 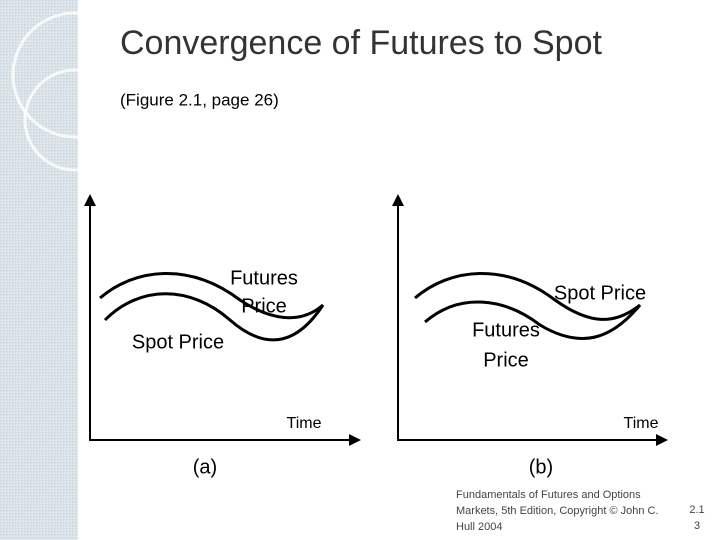 What do you see at coordinates (541, 467) in the screenshot?
I see `panel-caption: (b)` at bounding box center [541, 467].